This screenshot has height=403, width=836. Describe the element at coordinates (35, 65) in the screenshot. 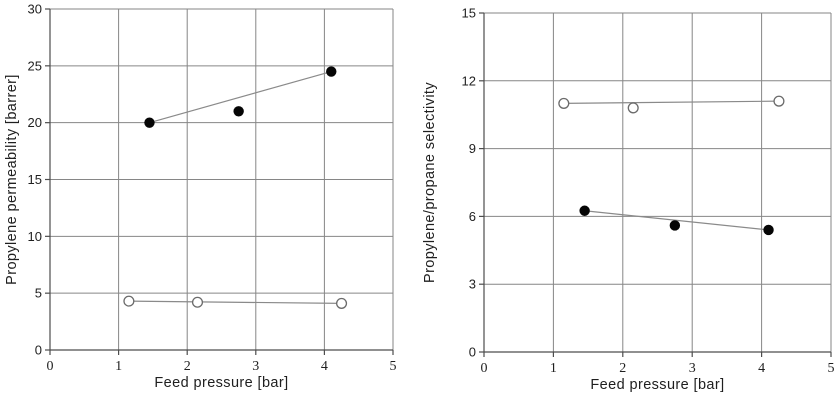

I see `y-tick-label: 25` at that location.